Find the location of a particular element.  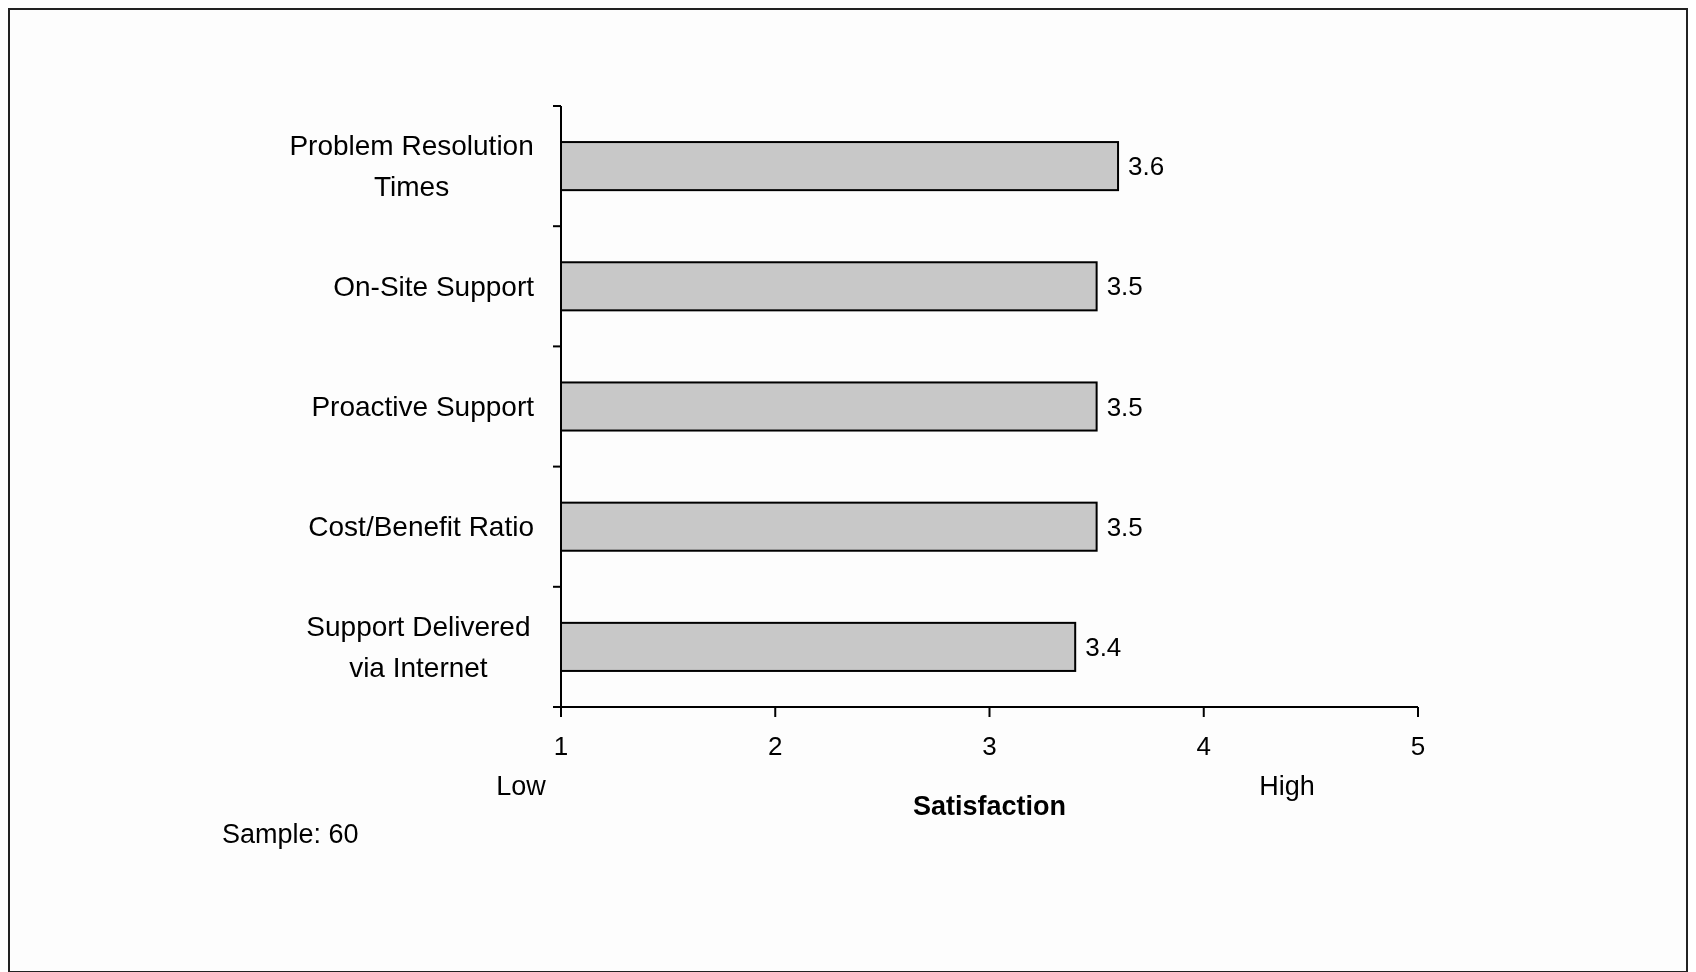

x-tick-label: 2 is located at coordinates (775, 746).